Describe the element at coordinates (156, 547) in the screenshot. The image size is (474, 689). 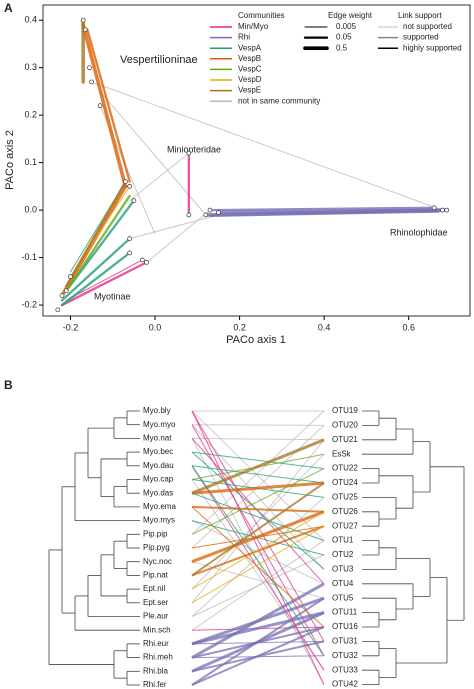
I see `host-label: Pip.pyg` at that location.